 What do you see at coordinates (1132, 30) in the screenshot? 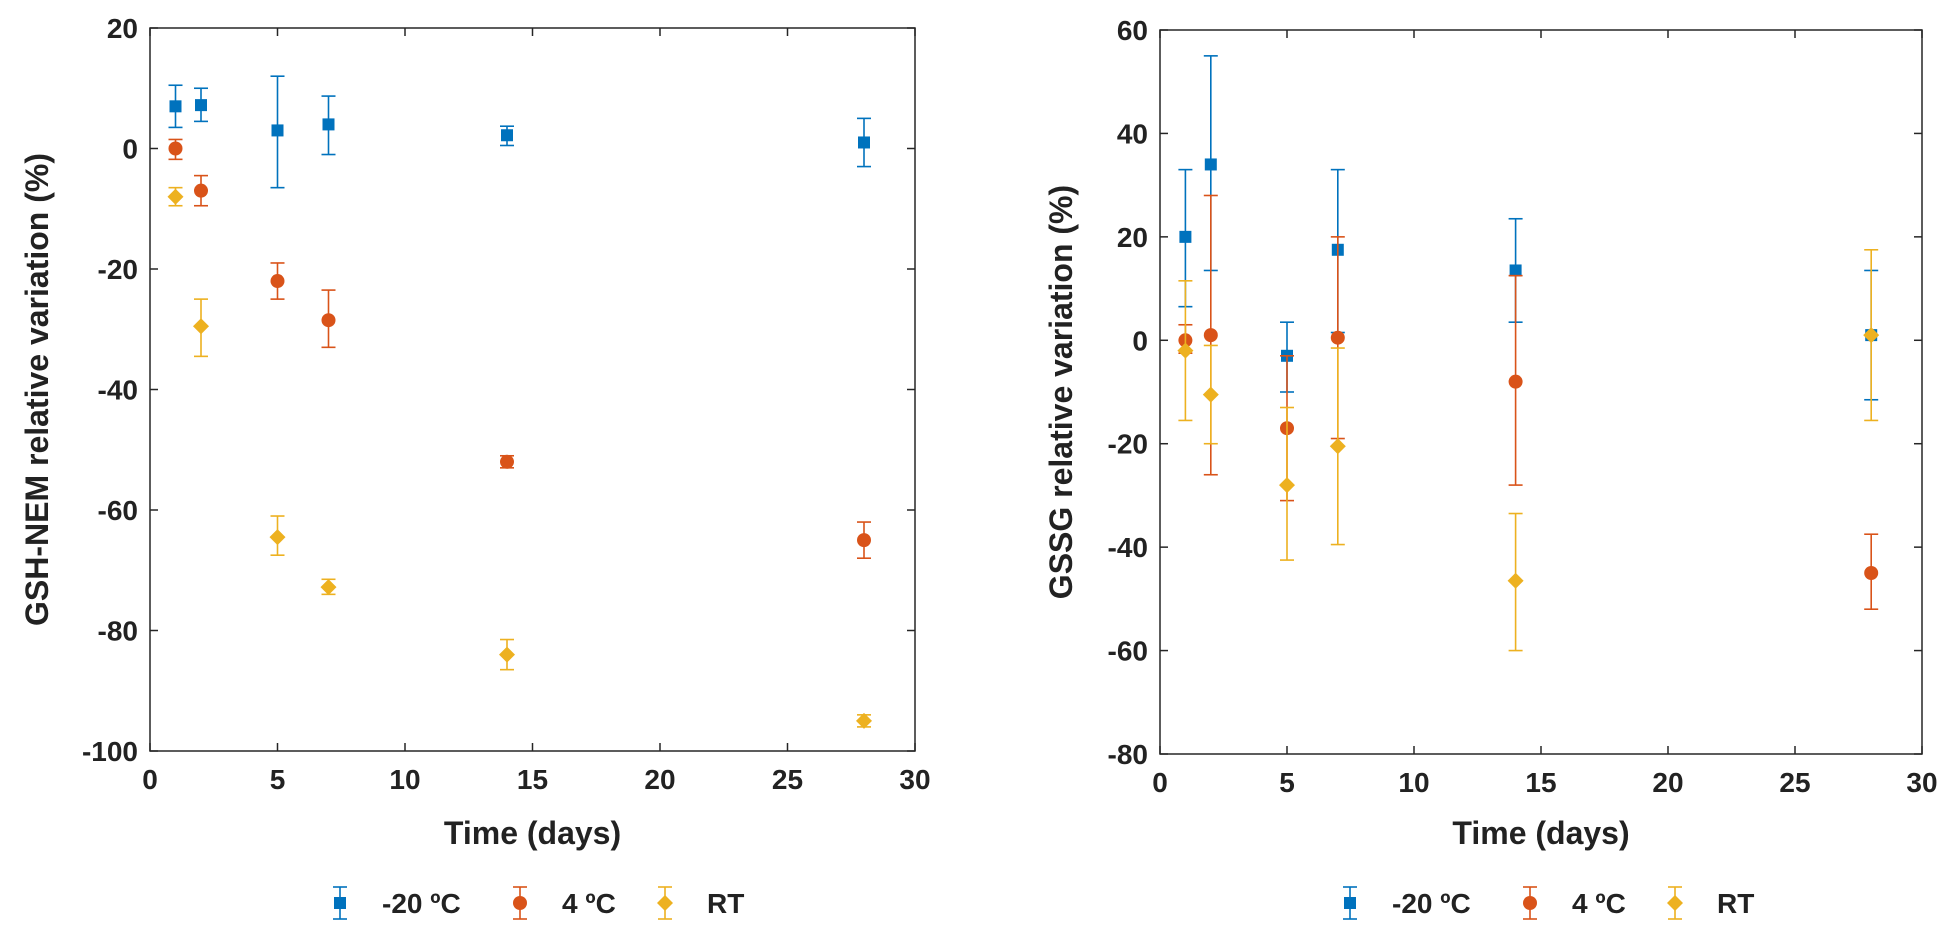
I see `y-tick-label: 60` at bounding box center [1132, 30].